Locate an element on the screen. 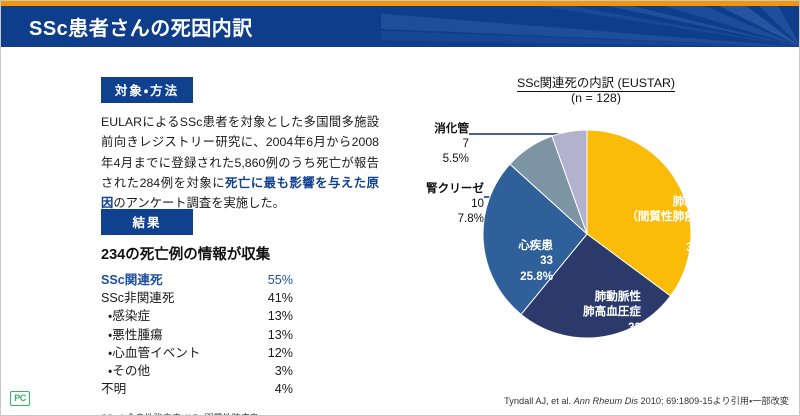  pie-label-pah-name2: 肺高血圧症 is located at coordinates (612, 312).